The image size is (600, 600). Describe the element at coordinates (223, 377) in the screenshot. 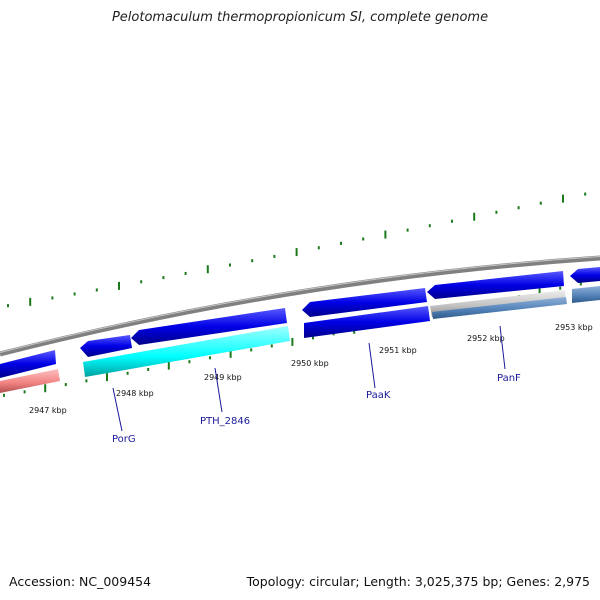

I see `scale-label: 2949 kbp` at that location.